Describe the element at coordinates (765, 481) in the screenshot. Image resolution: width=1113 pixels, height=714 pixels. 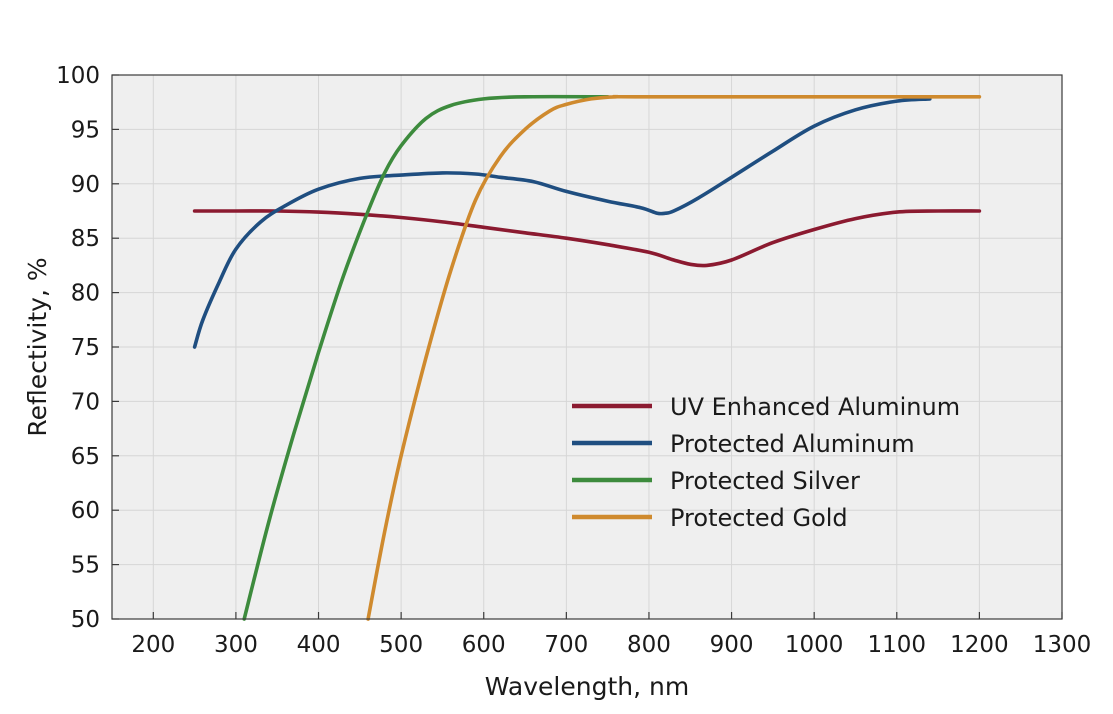
I see `legend-label: Protected Silver` at that location.